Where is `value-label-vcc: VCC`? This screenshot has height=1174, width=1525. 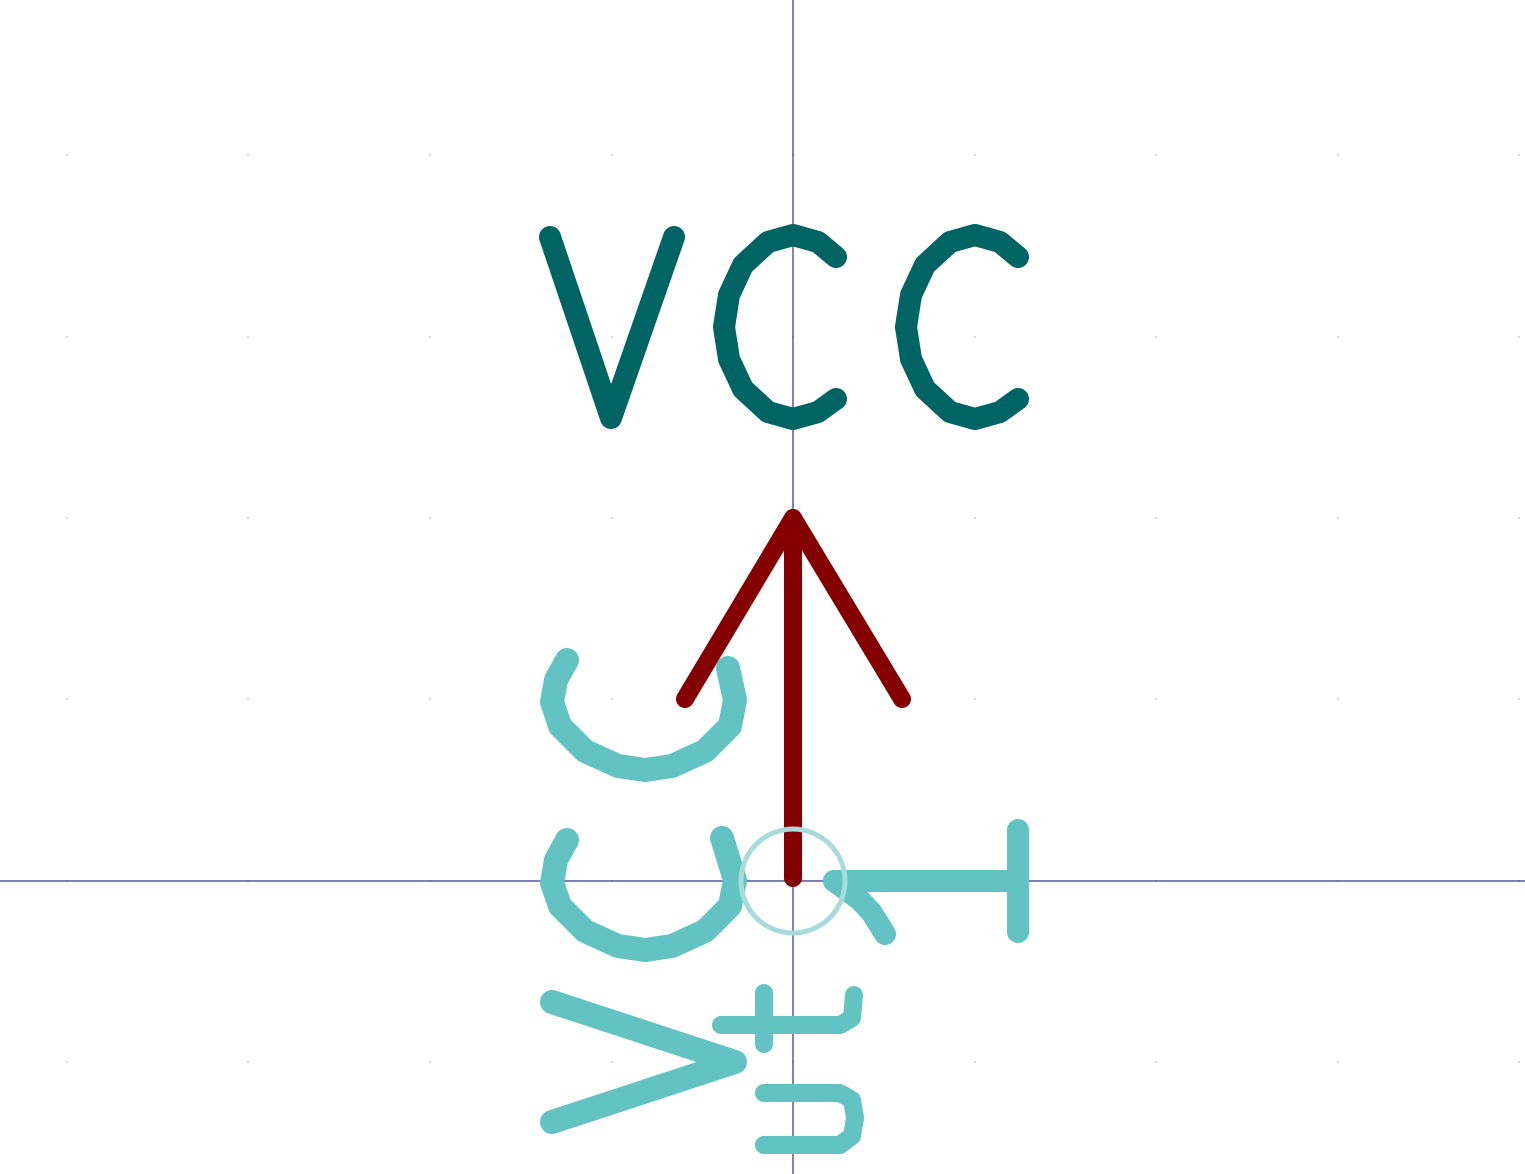 value-label-vcc: VCC is located at coordinates (784, 327).